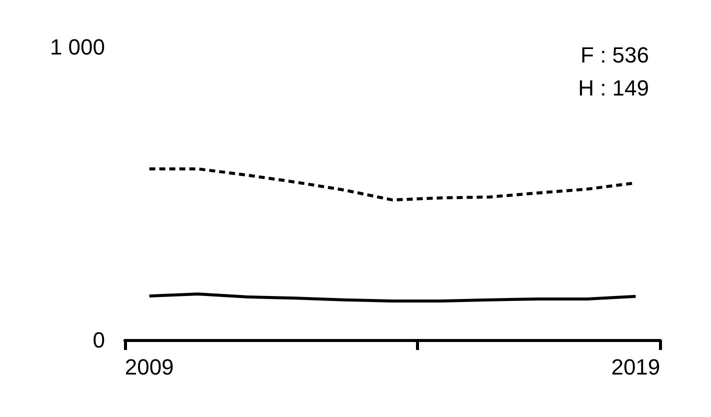 The width and height of the screenshot is (711, 417). I want to click on x-tick-label: 2019, so click(635, 367).